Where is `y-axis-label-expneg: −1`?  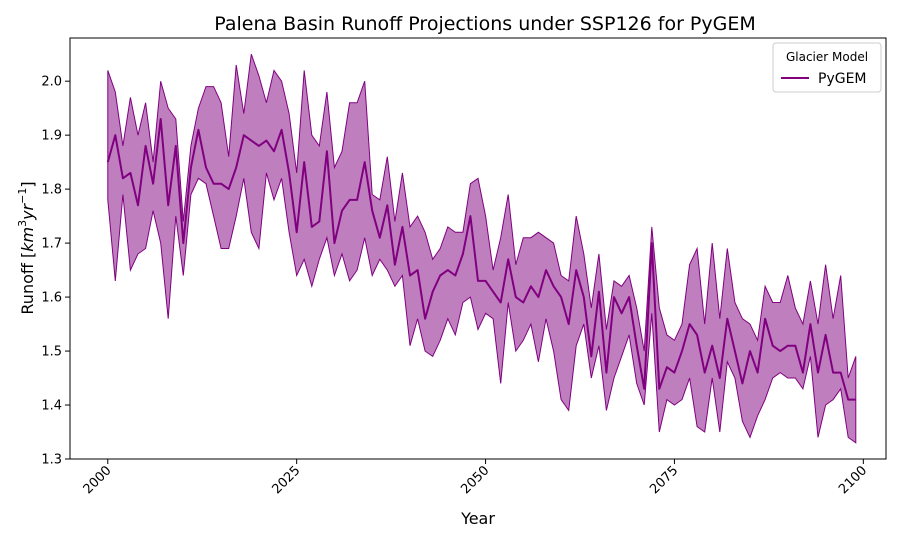 y-axis-label-expneg: −1 is located at coordinates (22, 196).